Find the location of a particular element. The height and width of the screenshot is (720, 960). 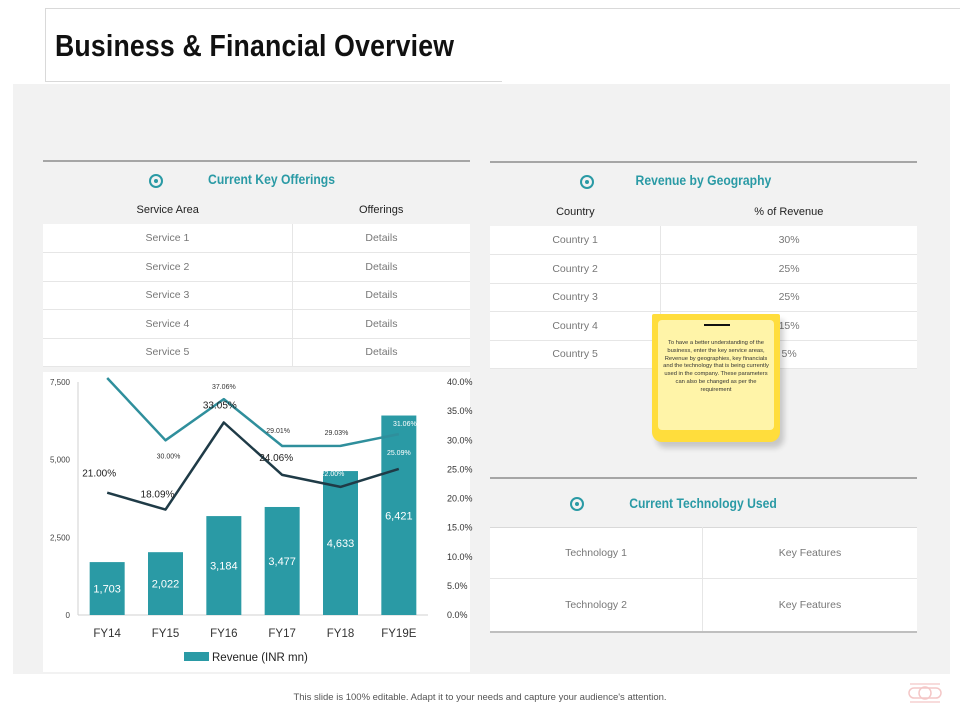

technology-title: Current Technology Used is located at coordinates (703, 503).